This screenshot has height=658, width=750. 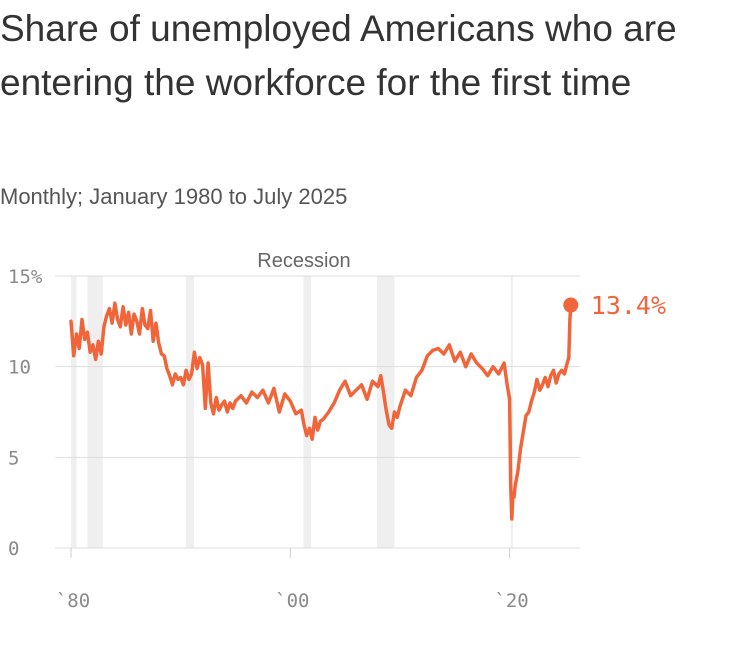 I want to click on y-tick-label: 10, so click(x=19, y=368).